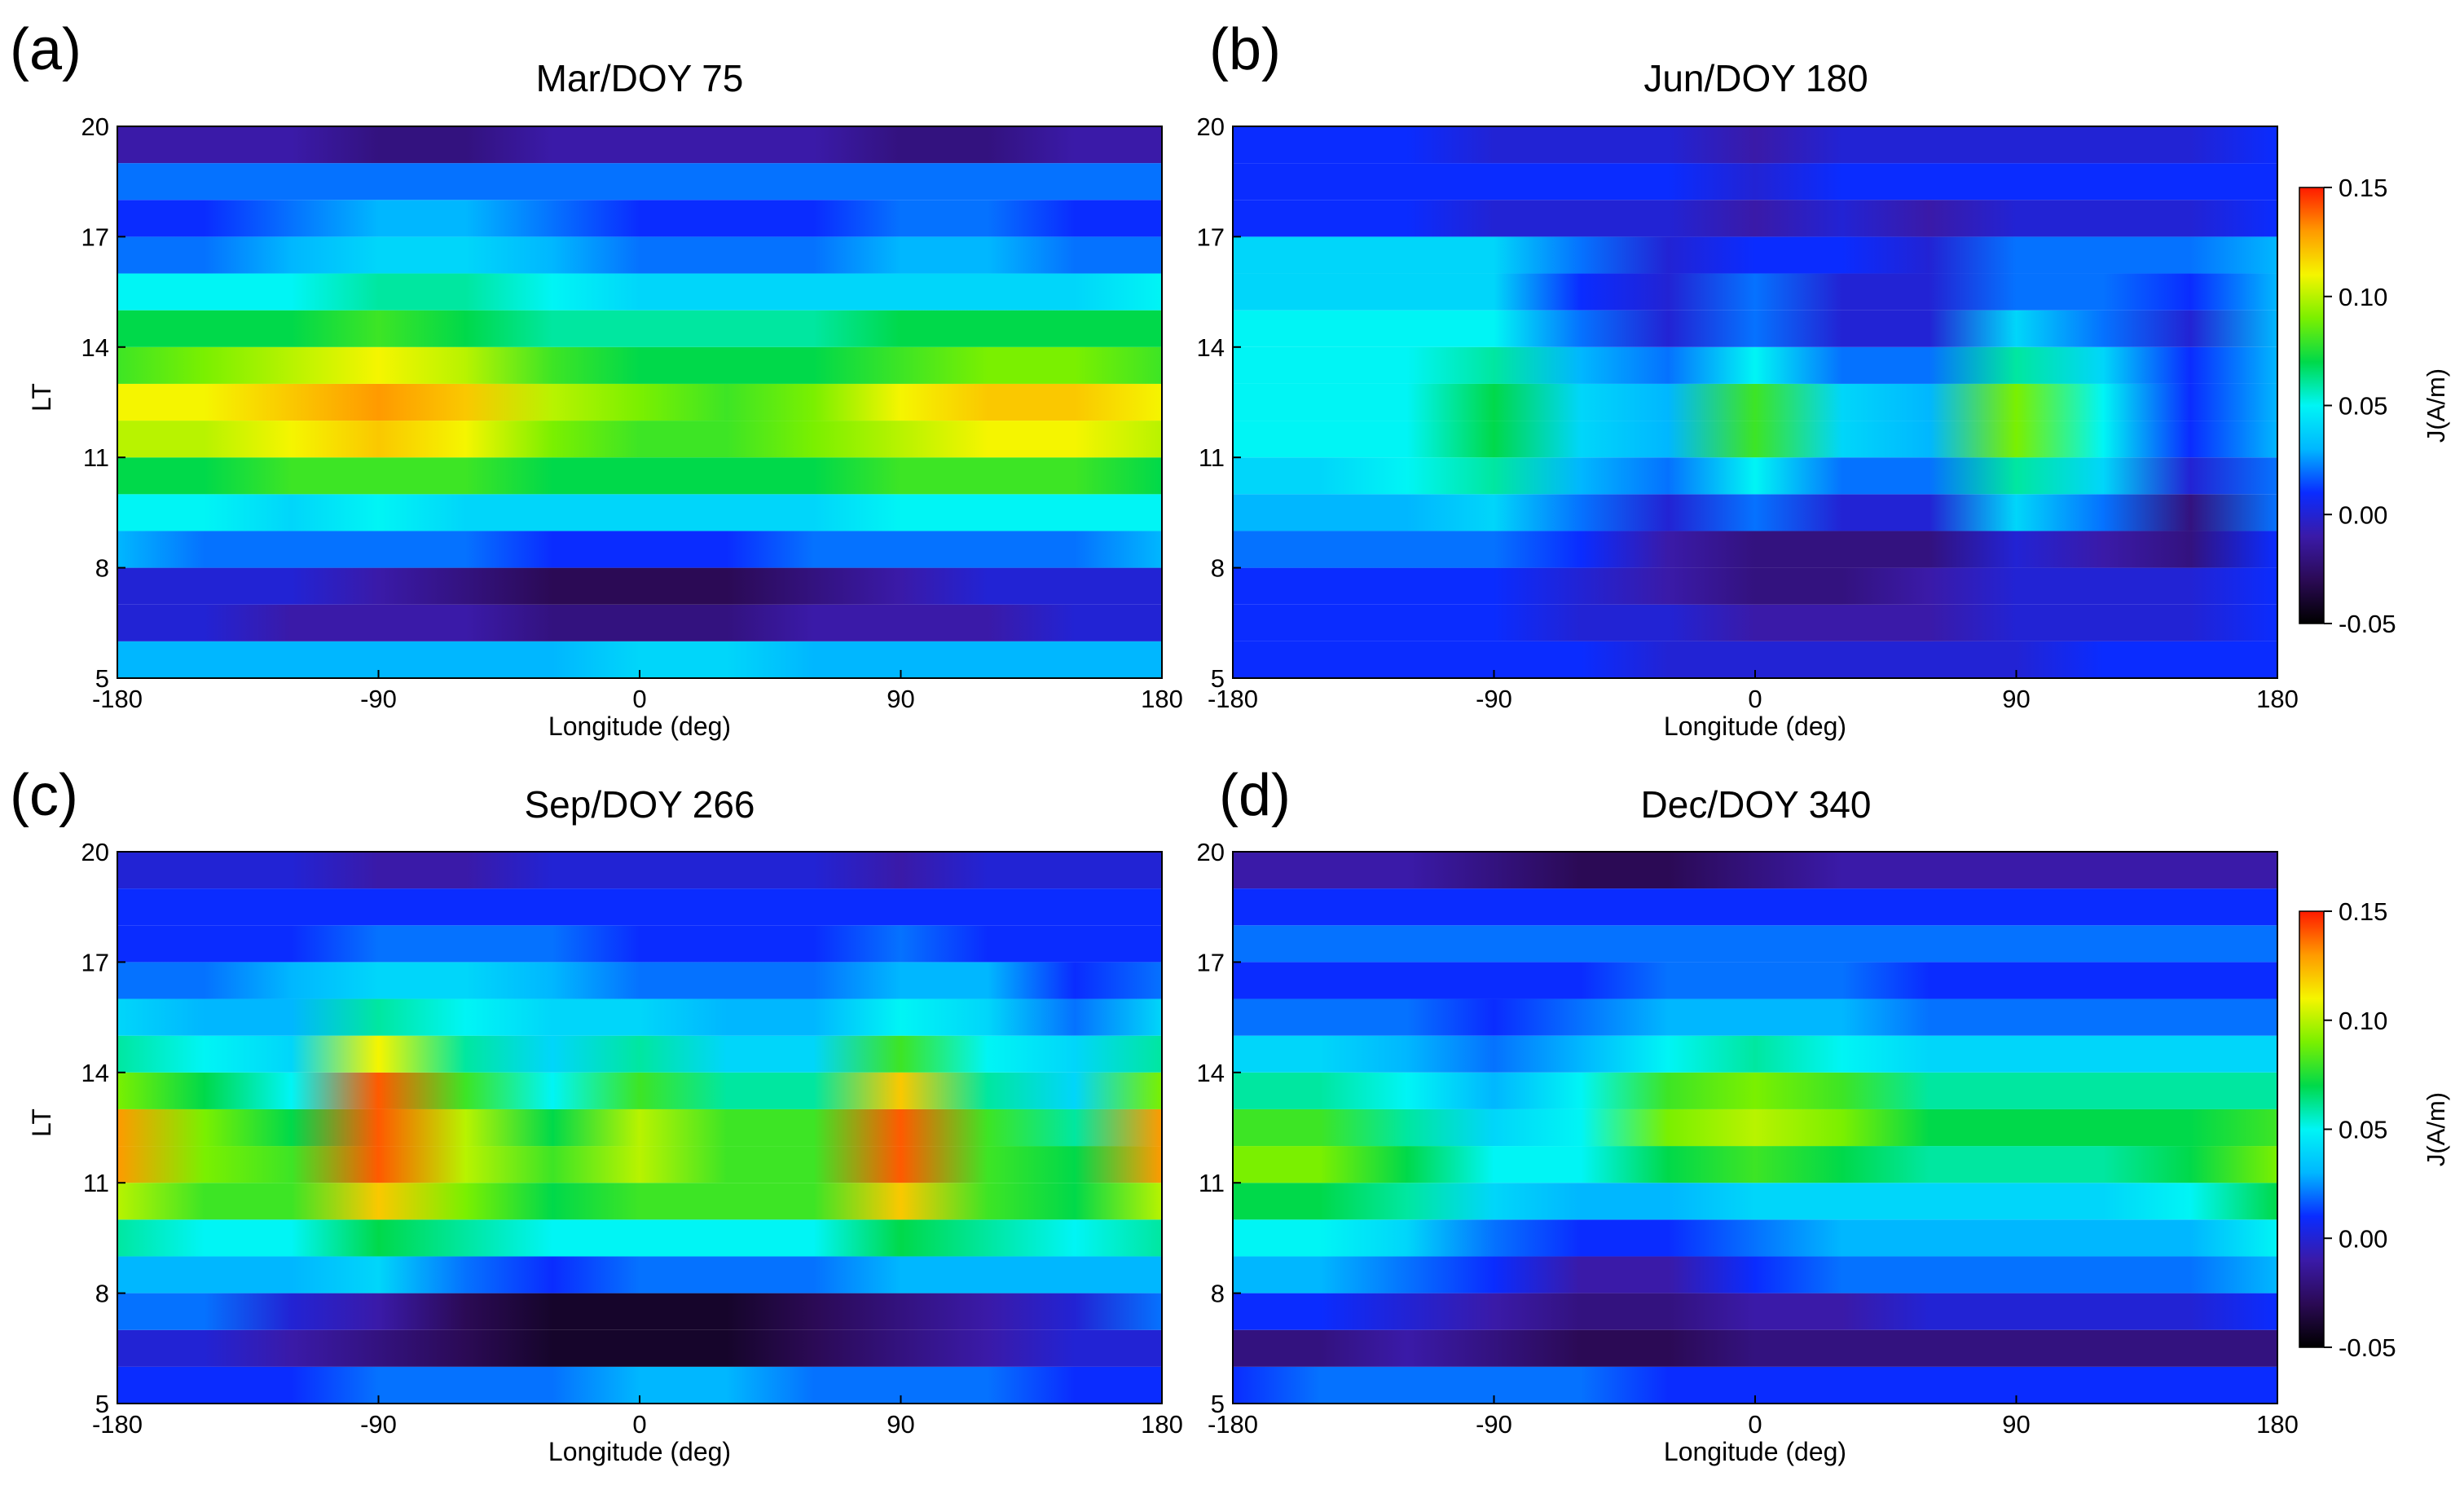  I want to click on colorbar-tick-label: 0.15, so click(2363, 912).